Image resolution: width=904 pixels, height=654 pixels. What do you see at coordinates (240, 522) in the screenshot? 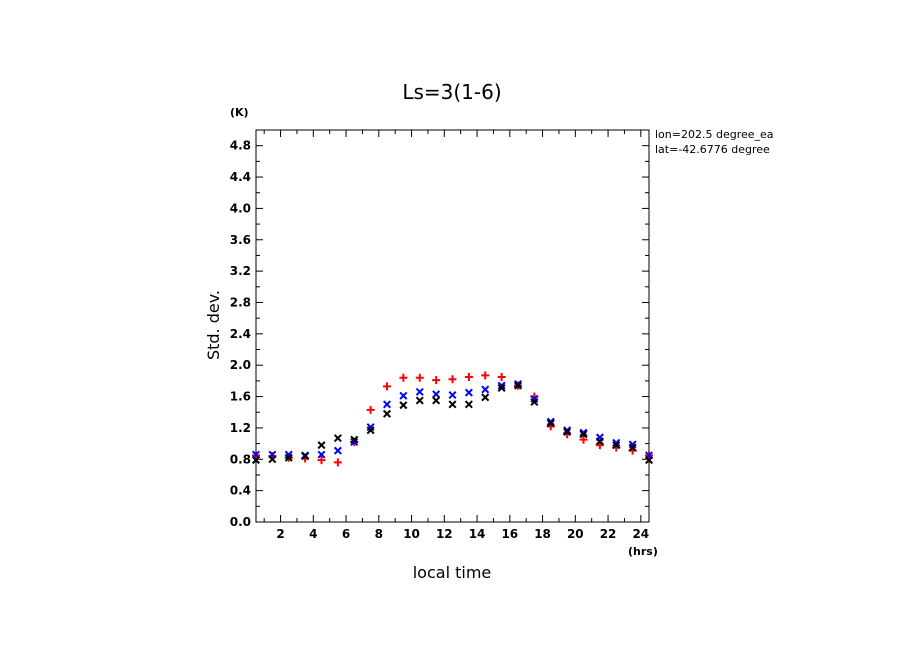
I see `y-tick-label: 0.0` at bounding box center [240, 522].